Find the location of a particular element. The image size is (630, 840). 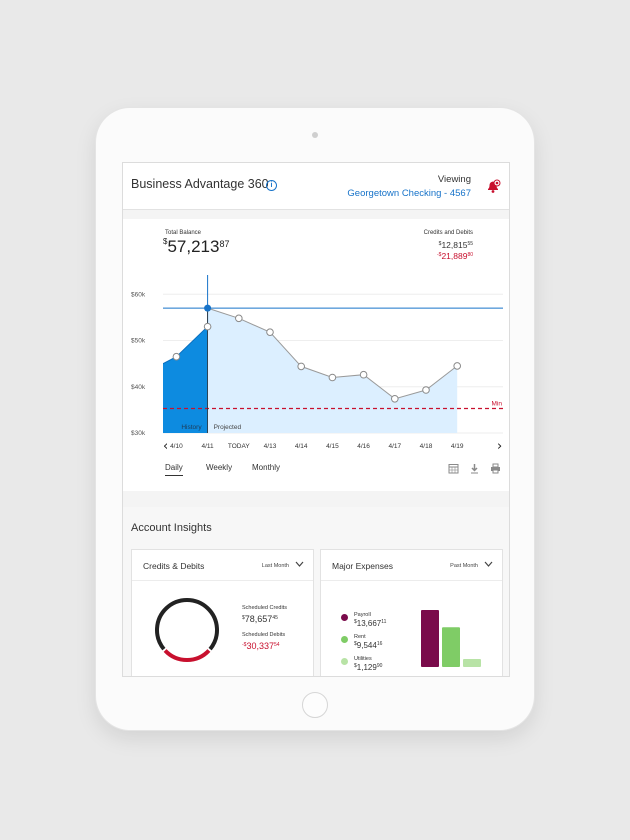

legend-label: Rent is located at coordinates (360, 637).